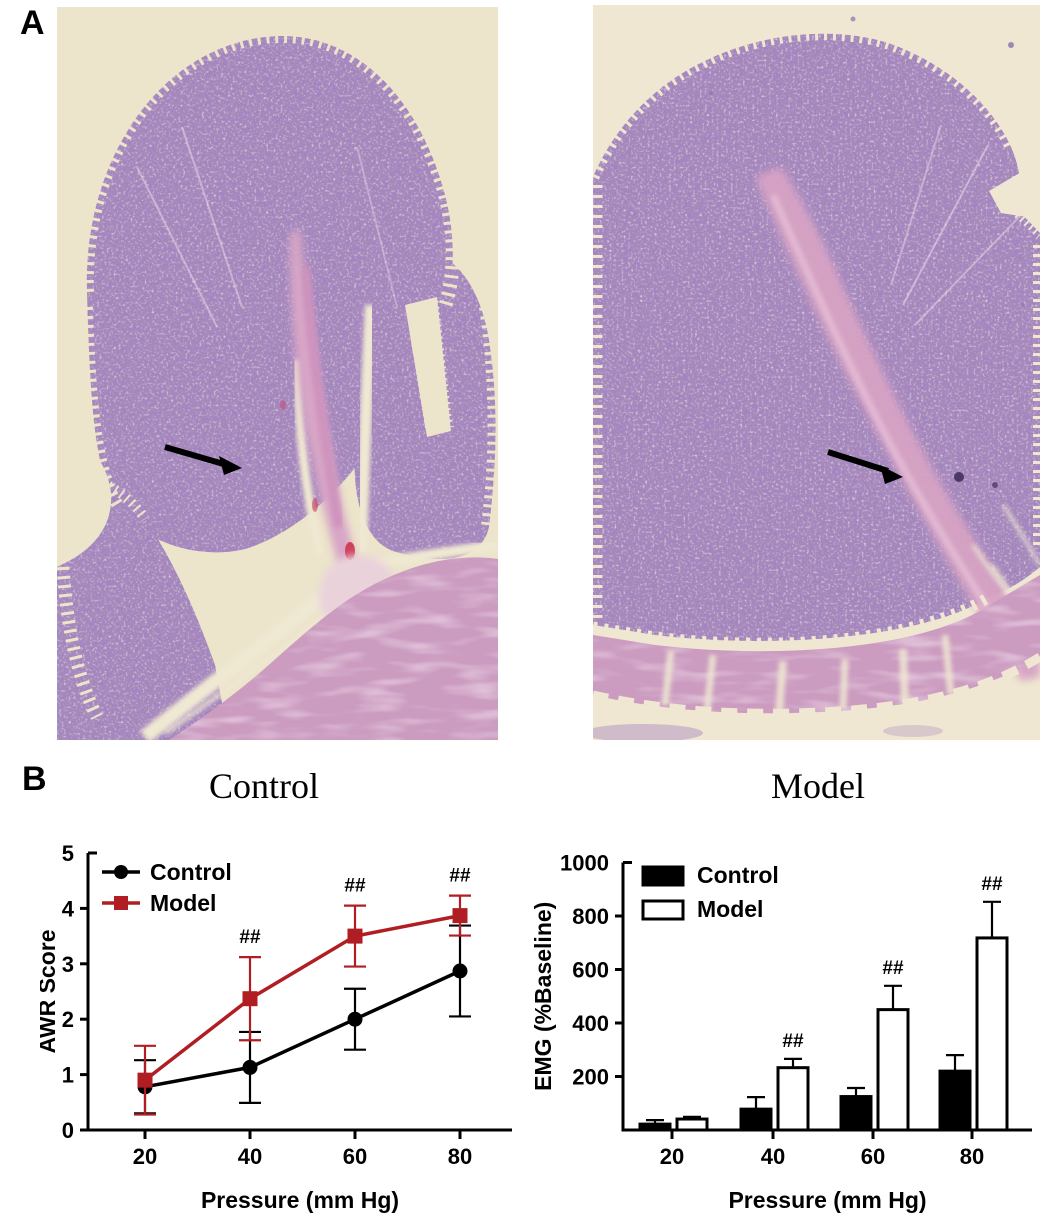 The width and height of the screenshot is (1047, 1231). What do you see at coordinates (203, 459) in the screenshot?
I see `arrow-annotation-control` at bounding box center [203, 459].